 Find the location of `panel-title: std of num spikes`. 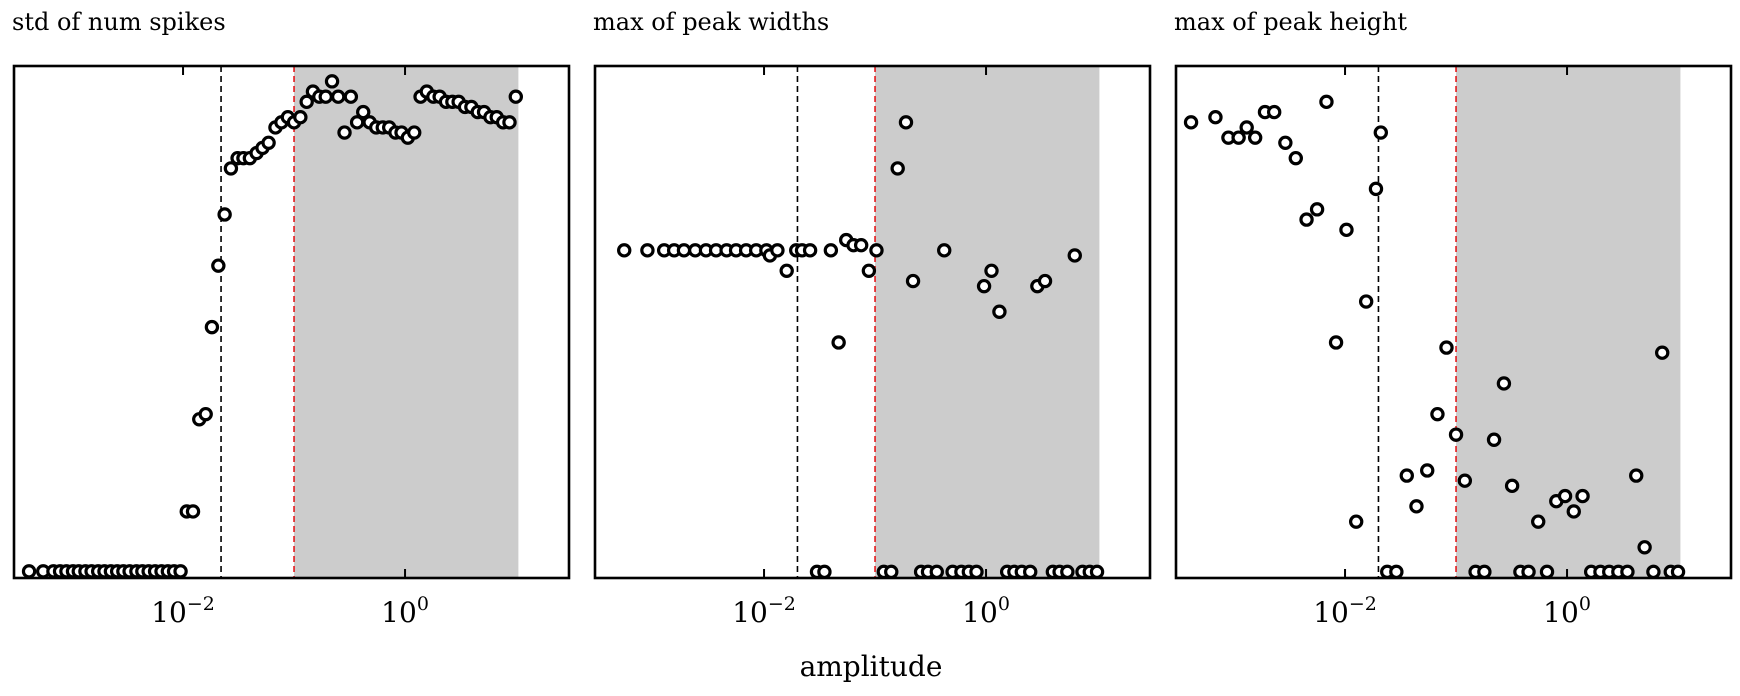

panel-title: std of num spikes is located at coordinates (119, 22).